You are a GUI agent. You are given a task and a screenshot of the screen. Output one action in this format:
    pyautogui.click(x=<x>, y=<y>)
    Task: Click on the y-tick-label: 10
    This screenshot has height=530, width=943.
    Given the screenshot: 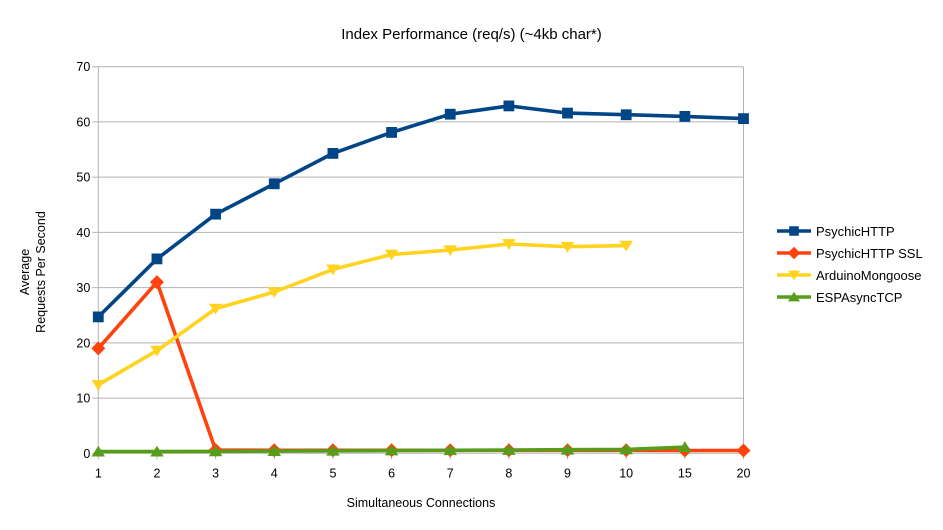 What is the action you would take?
    pyautogui.click(x=83, y=399)
    